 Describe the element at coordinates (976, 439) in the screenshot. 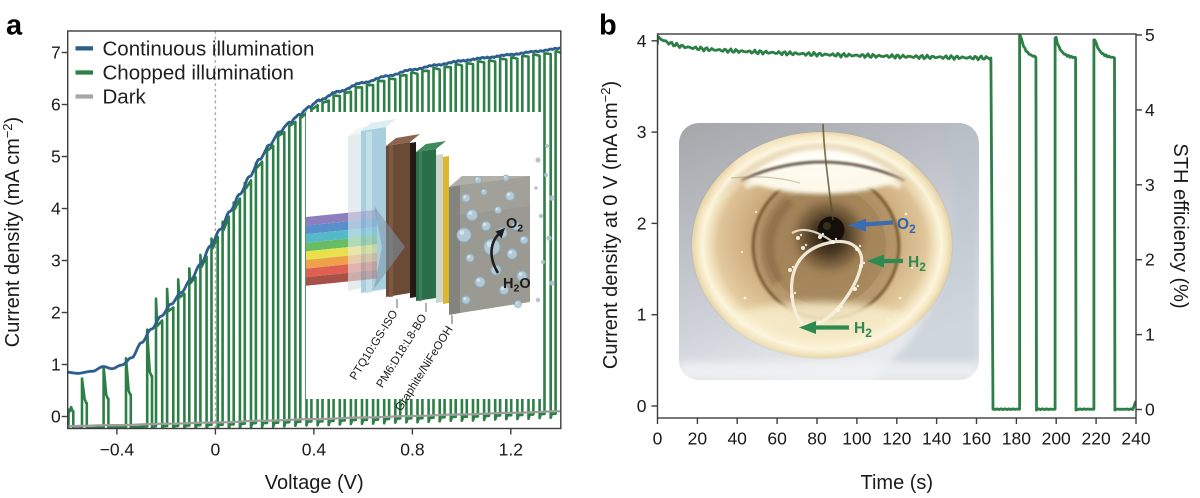

I see `svg-text: 160` at that location.